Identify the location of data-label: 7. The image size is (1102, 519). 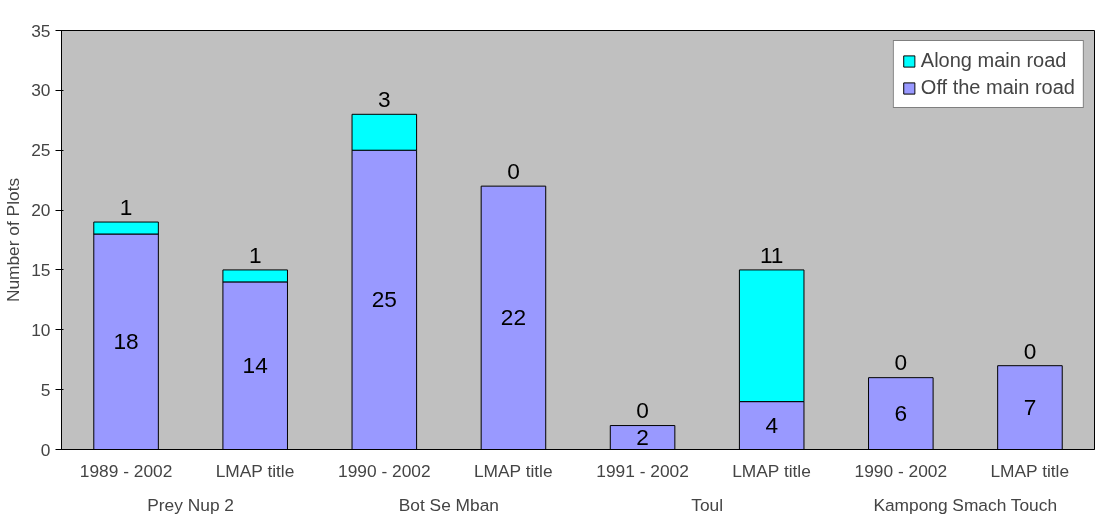
(1030, 407).